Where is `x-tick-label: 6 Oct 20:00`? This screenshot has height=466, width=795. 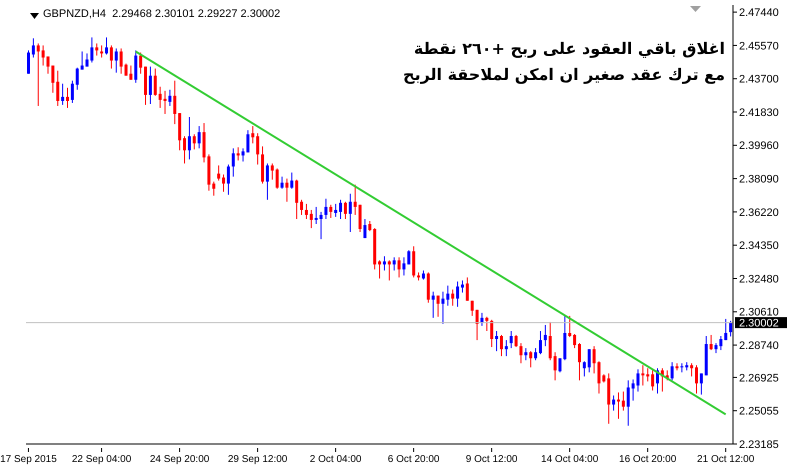
x-tick-label: 6 Oct 20:00 is located at coordinates (414, 459).